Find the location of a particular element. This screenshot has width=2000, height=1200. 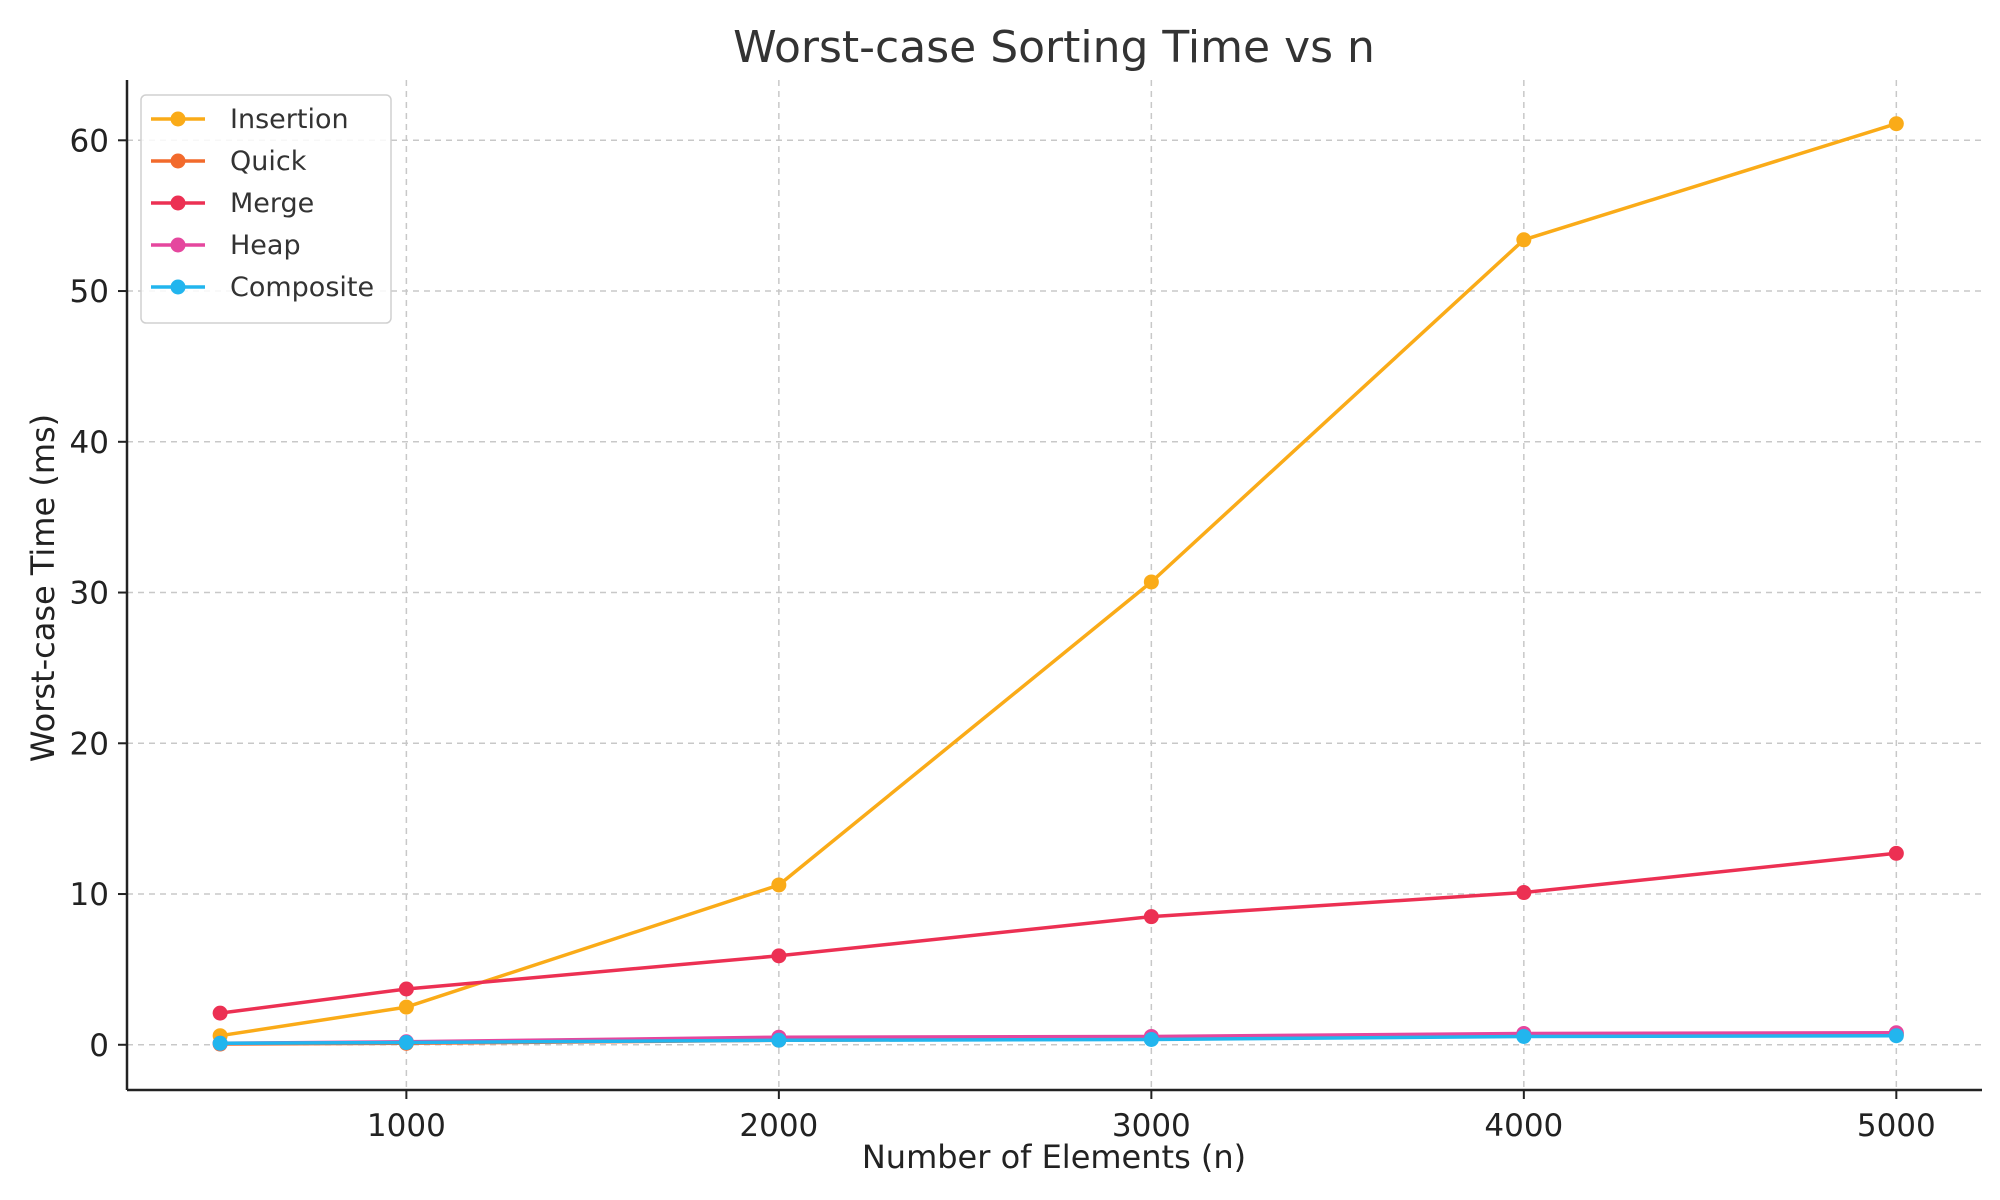

x-axis-label: Number of Elements (n) is located at coordinates (1054, 1157).